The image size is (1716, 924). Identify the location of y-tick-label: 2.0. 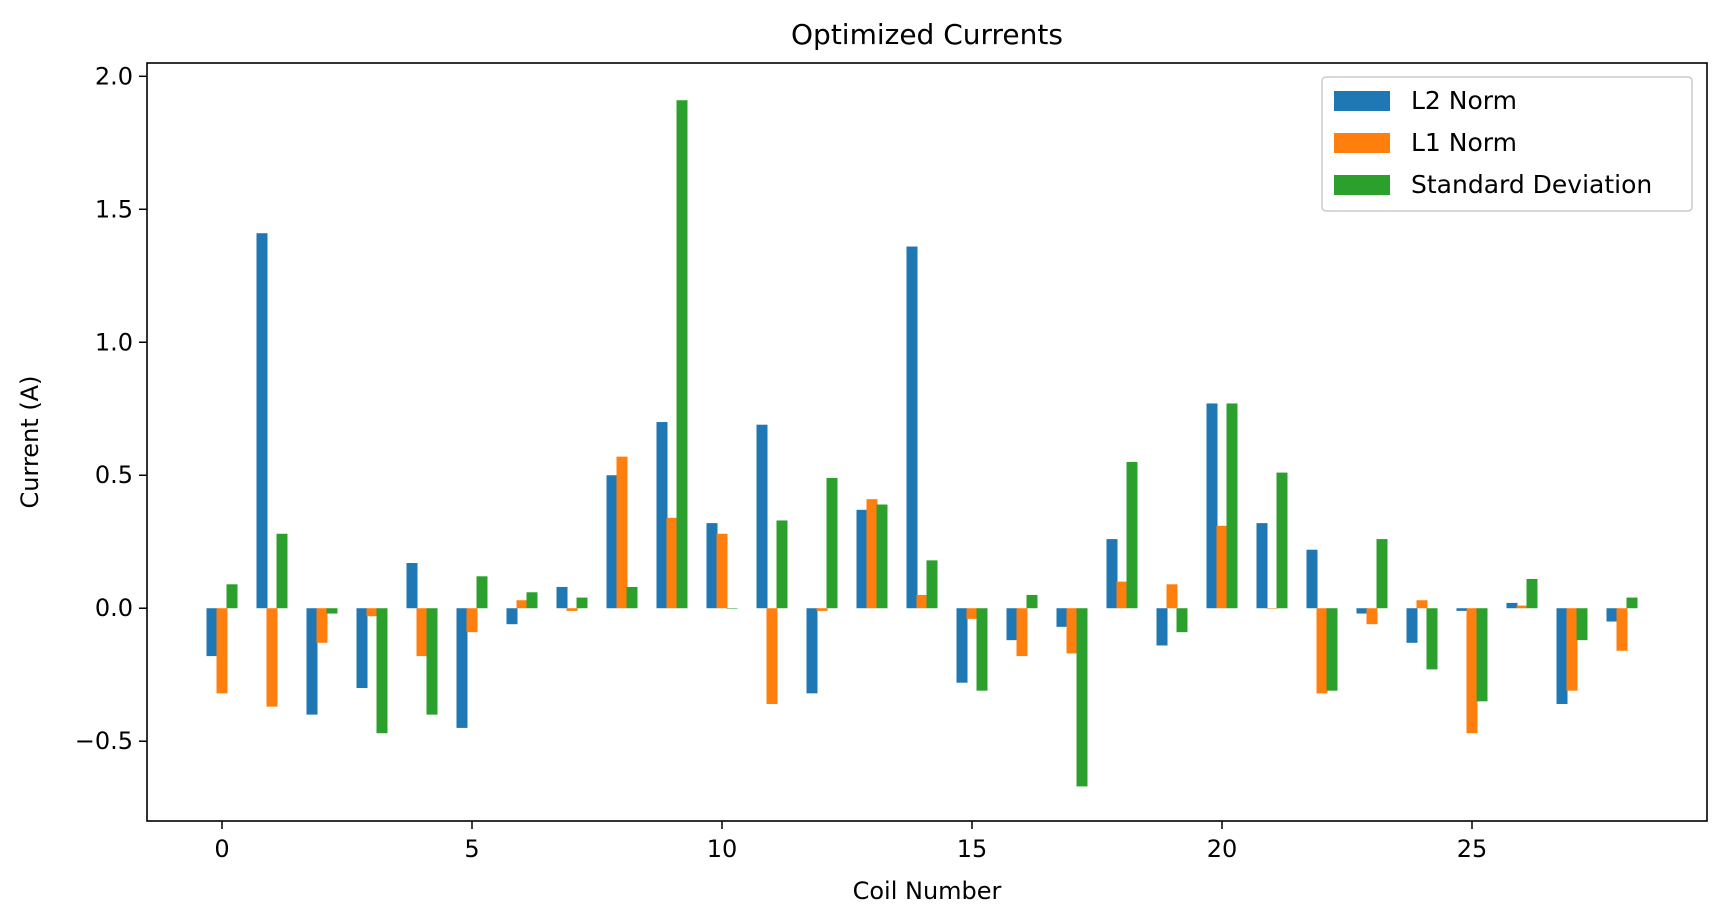
(114, 76).